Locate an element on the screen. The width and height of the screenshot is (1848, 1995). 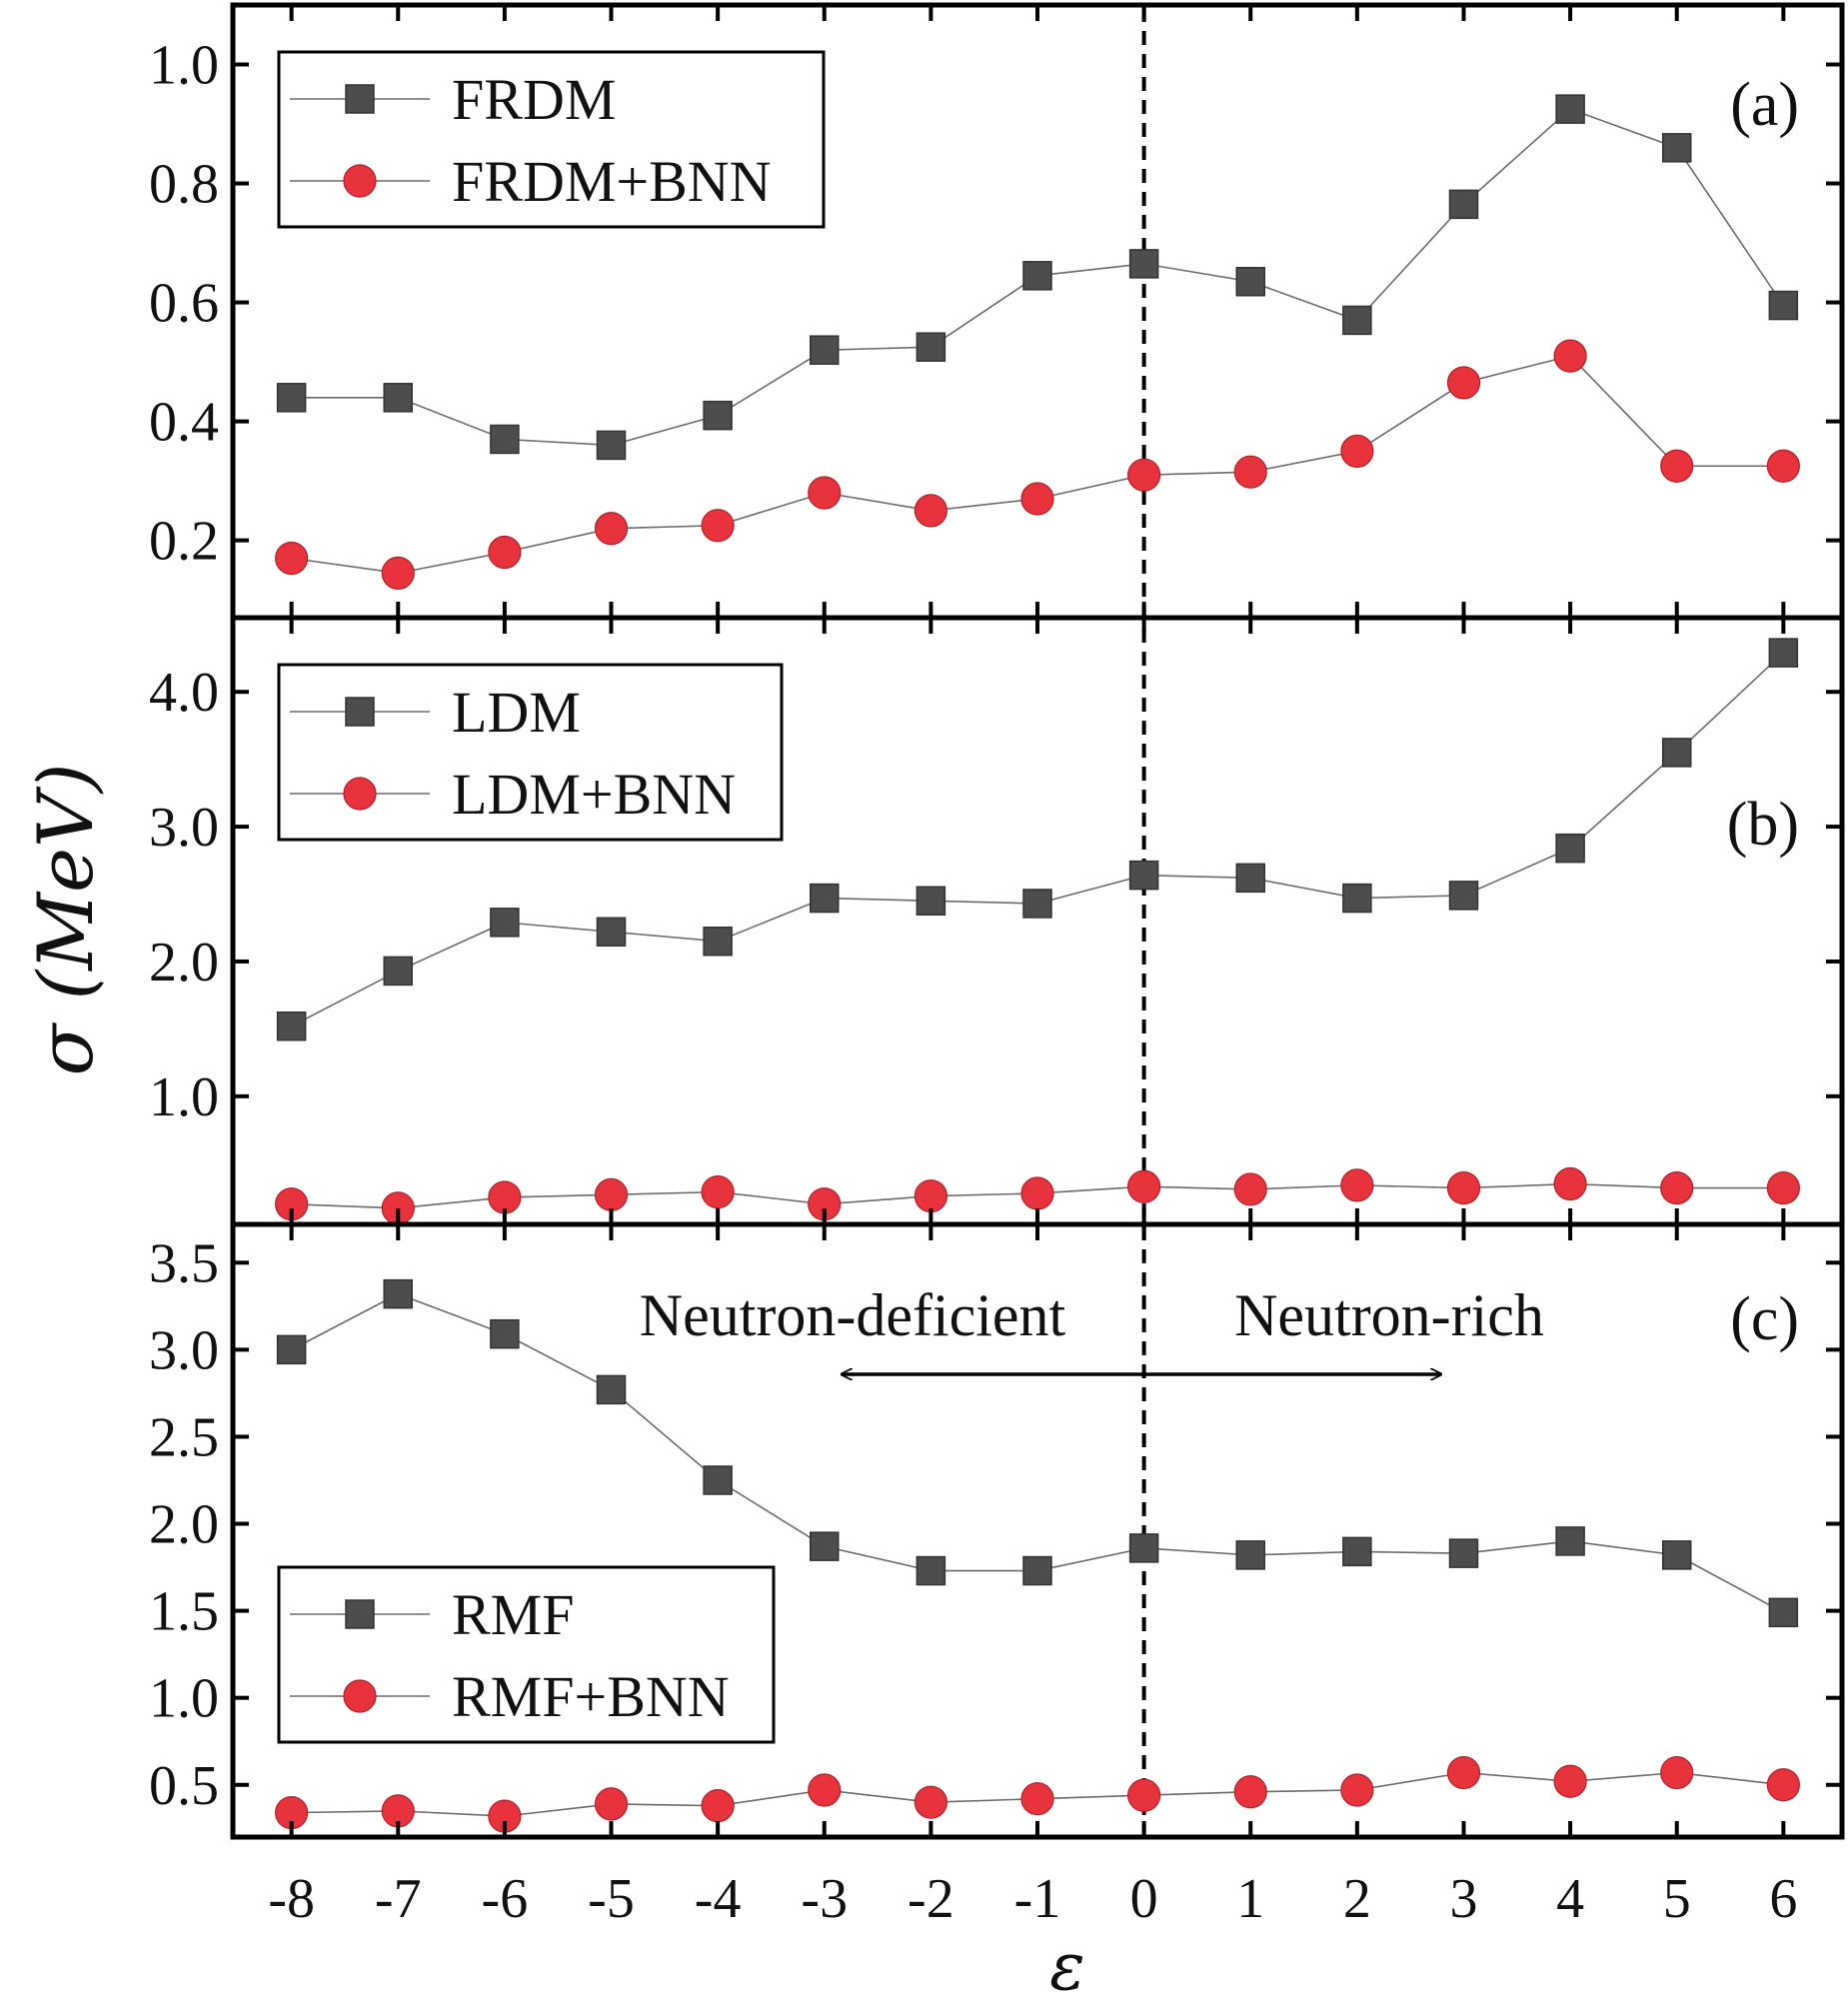
x-tick-label: -6 is located at coordinates (505, 1899).